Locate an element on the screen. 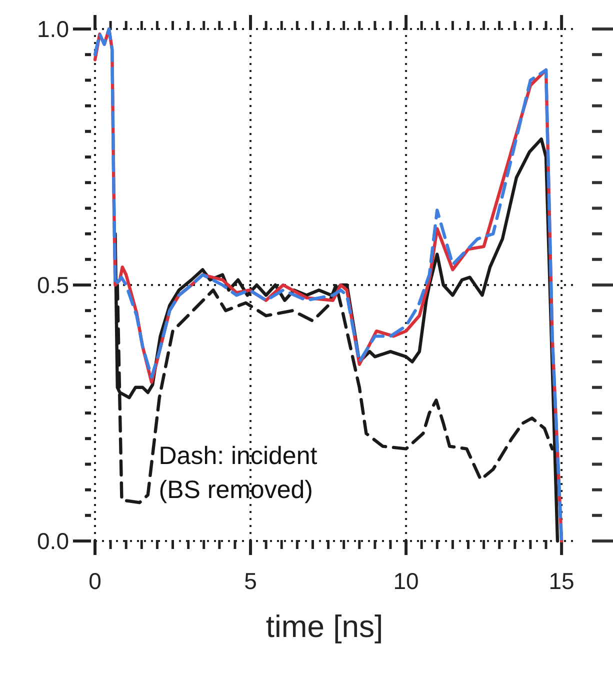  y-tick-label: 0.5 is located at coordinates (53, 285).